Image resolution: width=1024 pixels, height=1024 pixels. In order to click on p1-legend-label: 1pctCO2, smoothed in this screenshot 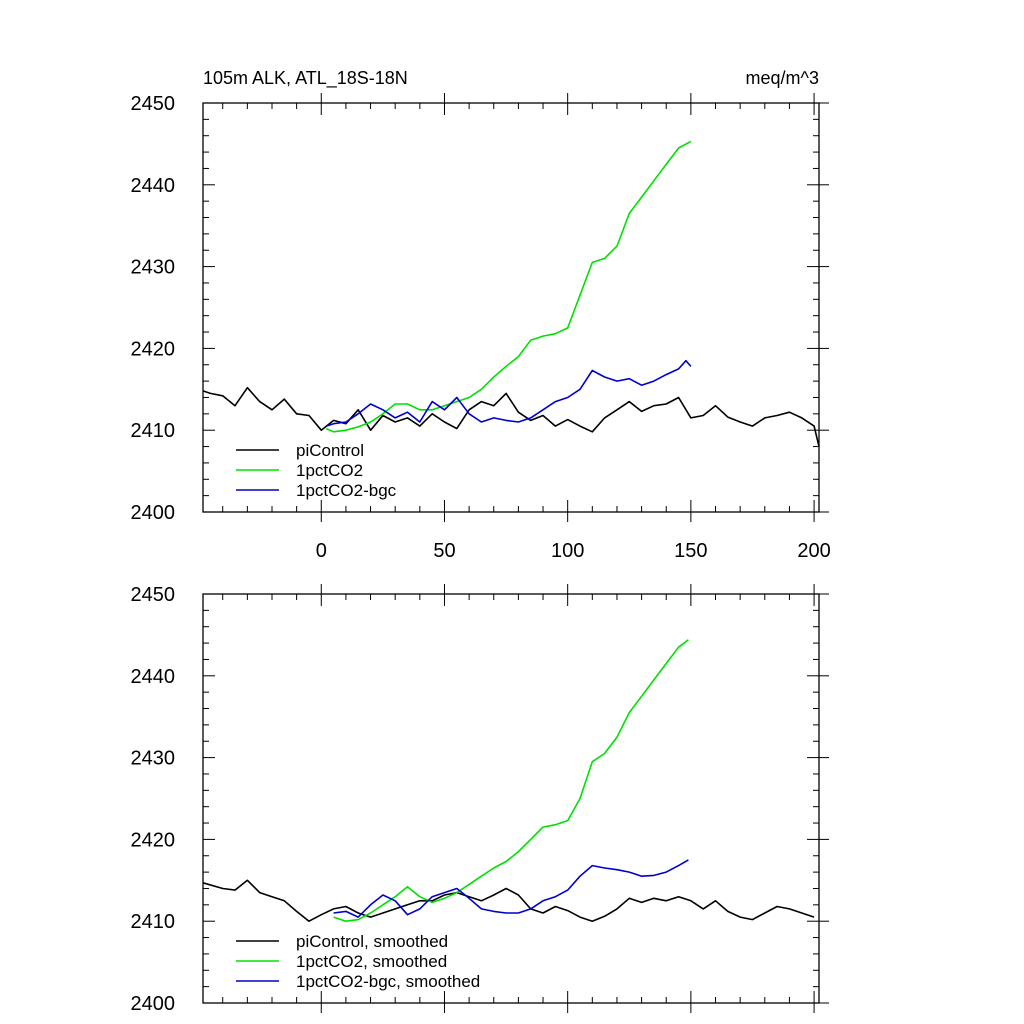, I will do `click(371, 961)`.